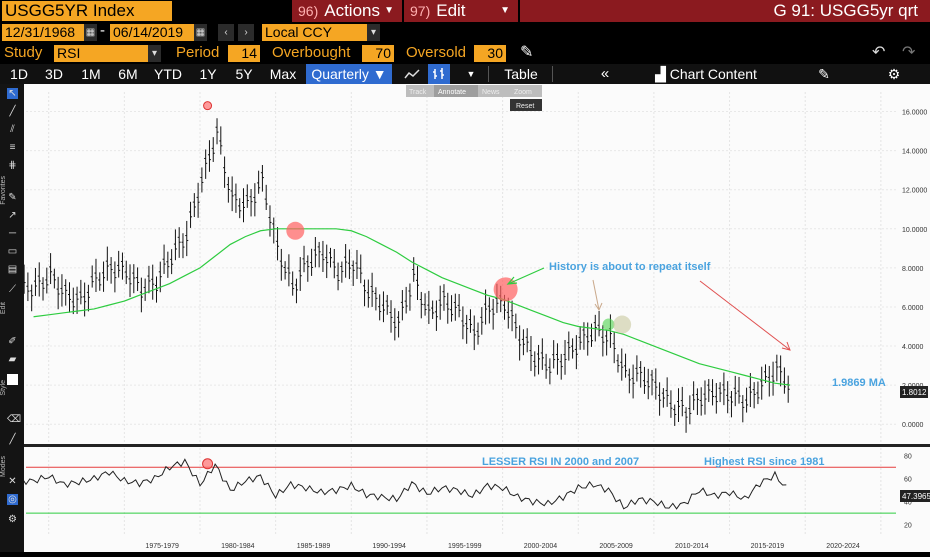 This screenshot has width=930, height=557. What do you see at coordinates (914, 230) in the screenshot?
I see `price-tick-label: 10.0000` at bounding box center [914, 230].